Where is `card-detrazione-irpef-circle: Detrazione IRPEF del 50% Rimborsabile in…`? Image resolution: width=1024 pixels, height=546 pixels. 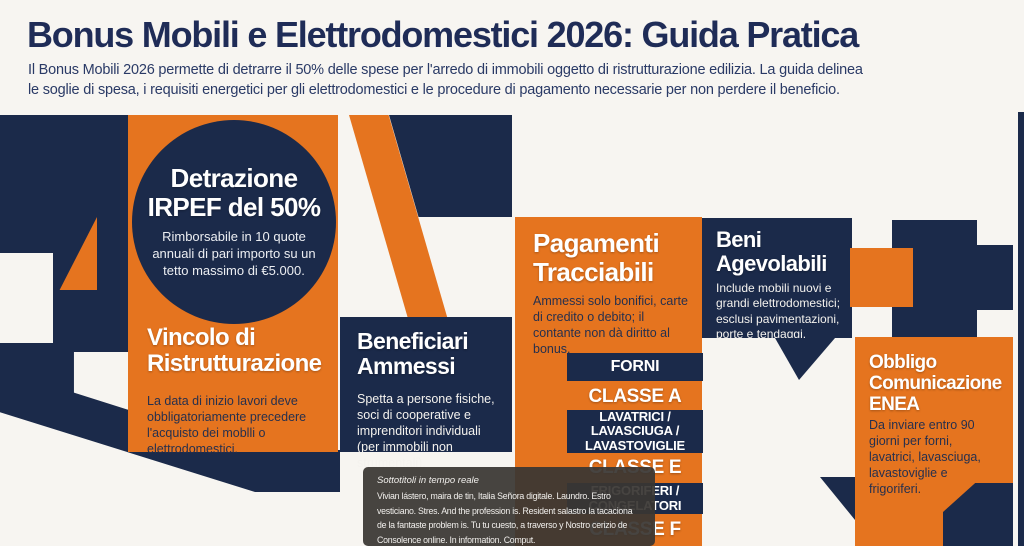 card-detrazione-irpef-circle: Detrazione IRPEF del 50% Rimborsabile in… is located at coordinates (234, 222).